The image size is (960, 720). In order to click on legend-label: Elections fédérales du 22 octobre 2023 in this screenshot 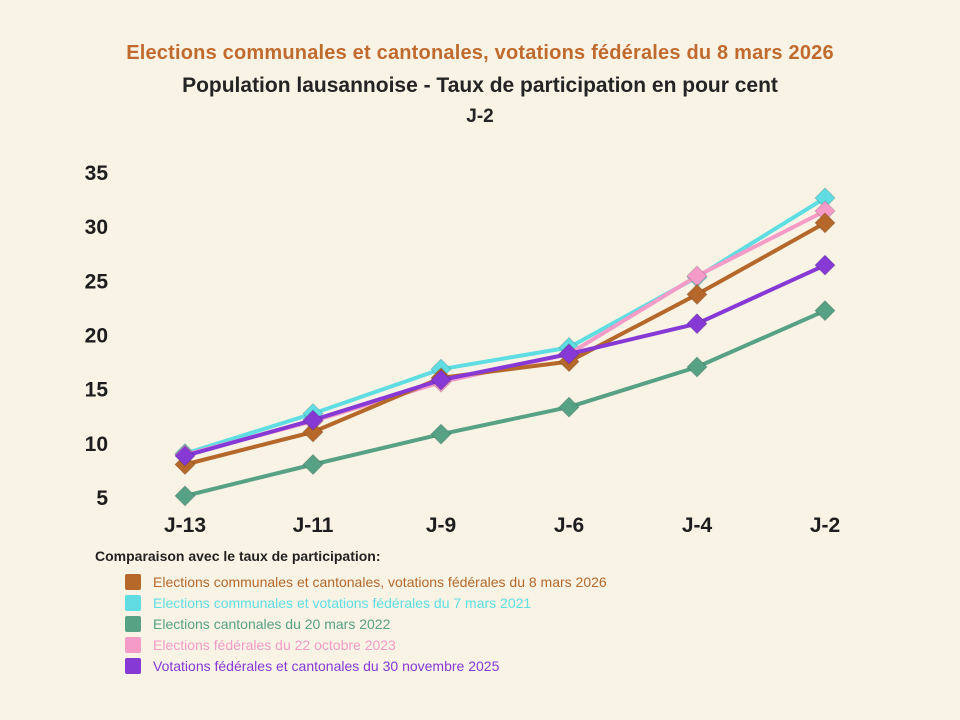, I will do `click(274, 644)`.